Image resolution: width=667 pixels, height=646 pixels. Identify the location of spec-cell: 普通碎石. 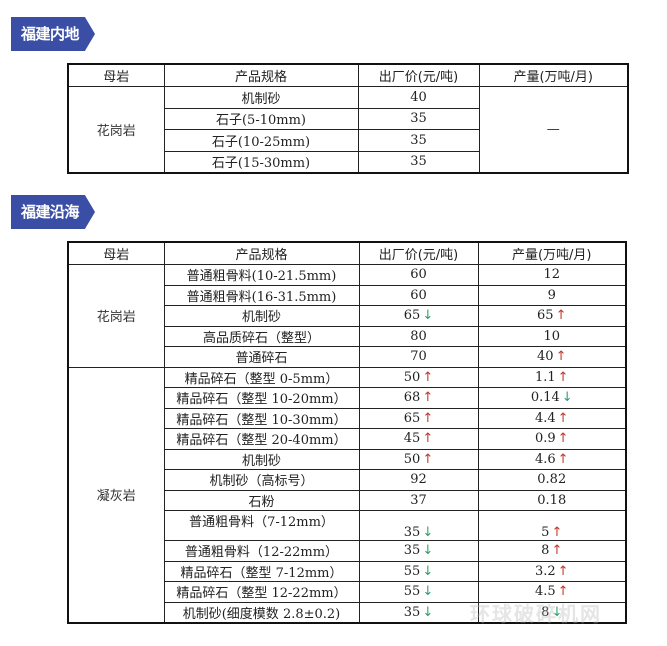
(261, 357).